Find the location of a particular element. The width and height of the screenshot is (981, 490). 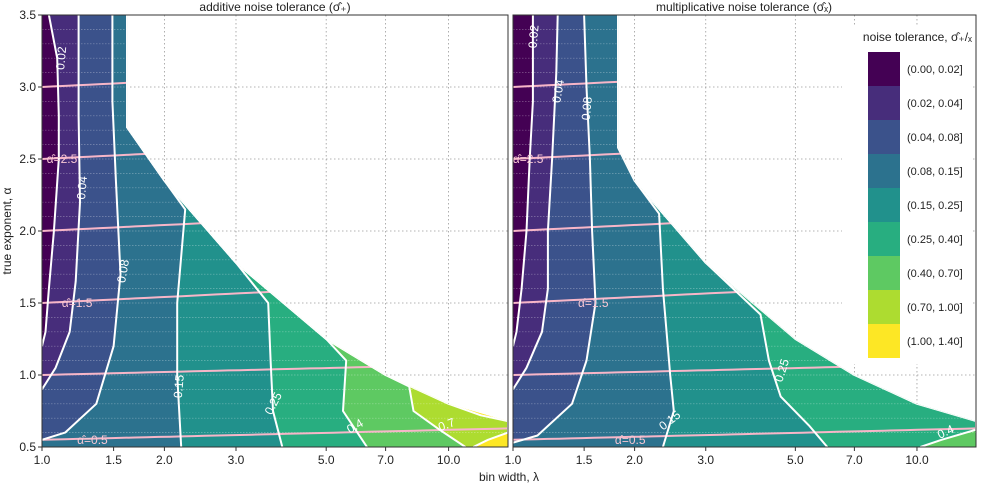

legend-label: (0.25, 0.40] is located at coordinates (935, 240).